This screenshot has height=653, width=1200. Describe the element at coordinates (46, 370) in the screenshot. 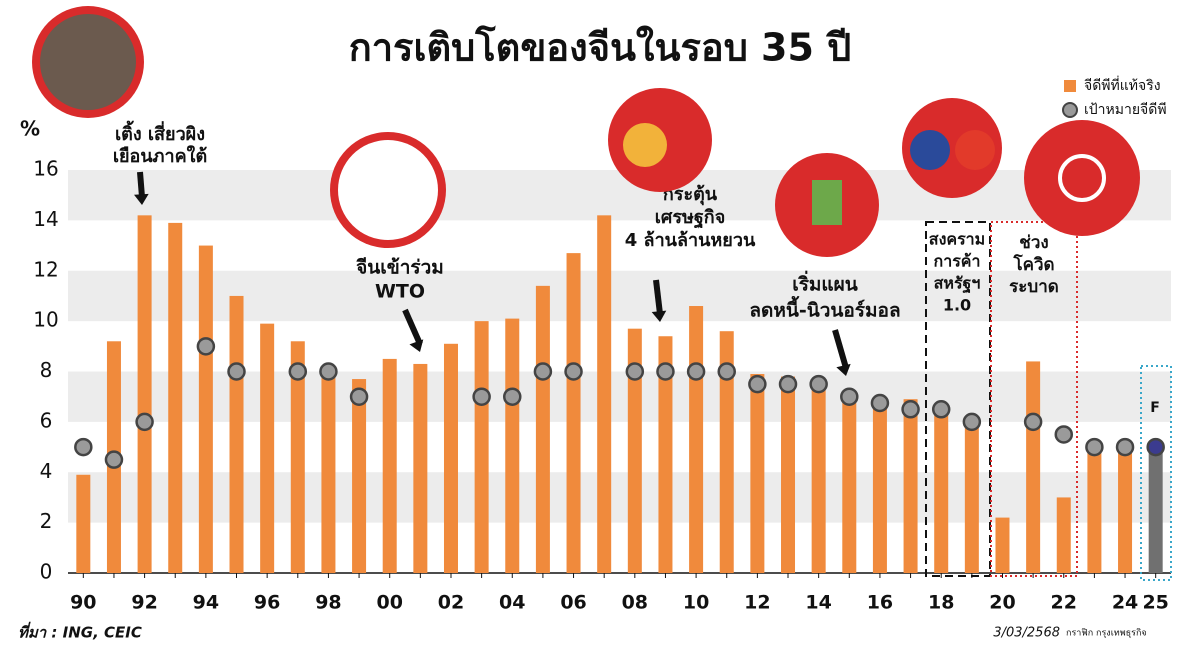

I see `y-tick-label: 8` at that location.